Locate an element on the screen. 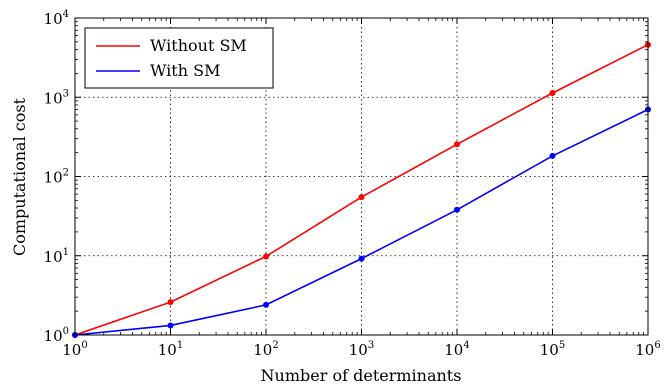 The width and height of the screenshot is (671, 385). legend-label-without-sm: Without SM is located at coordinates (198, 45).